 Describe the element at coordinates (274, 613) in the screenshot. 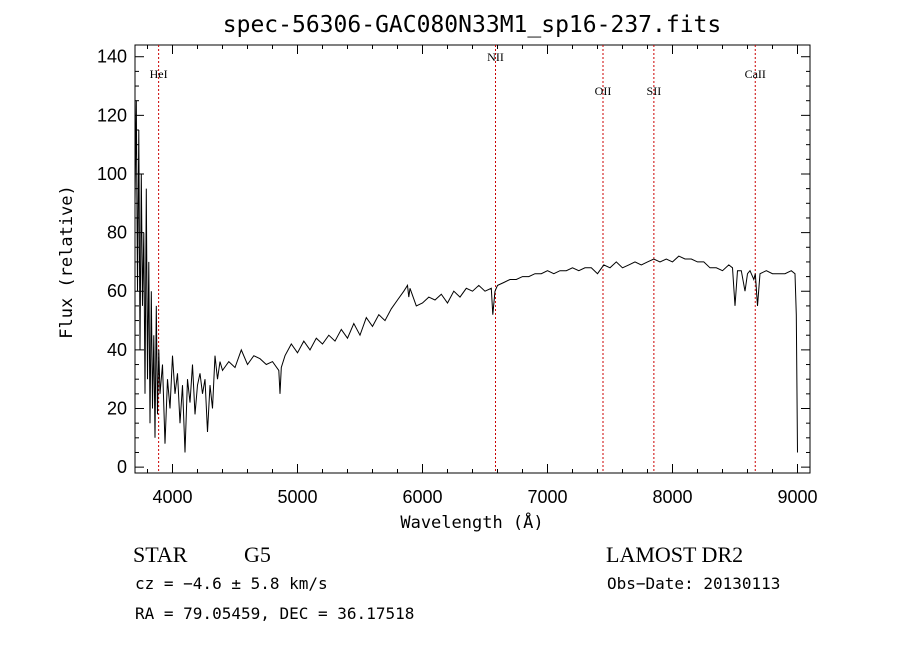

I see `coords-text: RA = 79.05459, DEC = 36.17518` at that location.